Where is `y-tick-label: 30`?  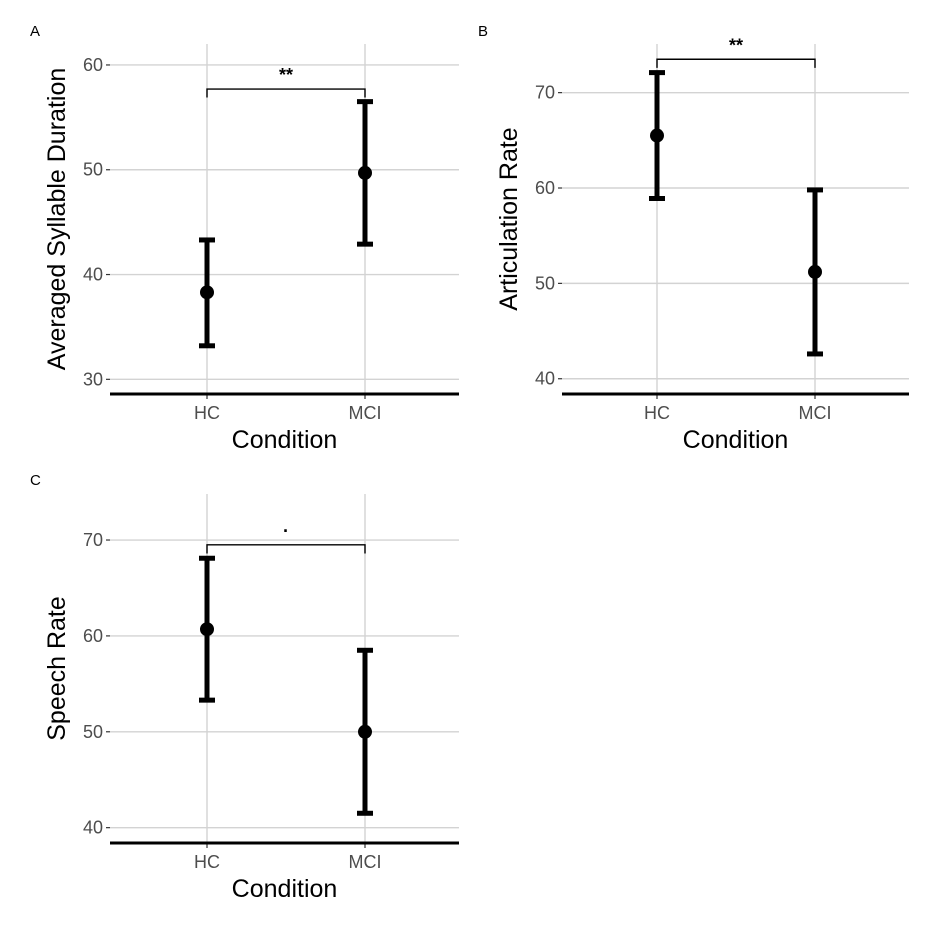
y-tick-label: 30 is located at coordinates (93, 379).